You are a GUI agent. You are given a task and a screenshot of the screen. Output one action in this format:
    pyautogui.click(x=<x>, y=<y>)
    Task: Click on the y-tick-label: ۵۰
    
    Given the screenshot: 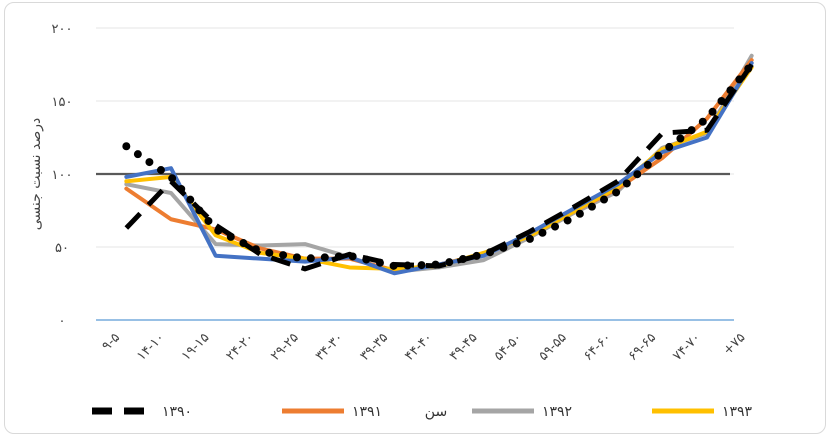 What is the action you would take?
    pyautogui.click(x=62, y=248)
    